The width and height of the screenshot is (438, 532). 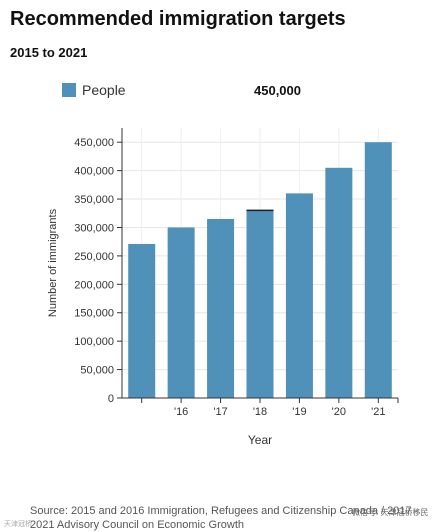 I want to click on x-tick-label: '17, so click(x=220, y=412).